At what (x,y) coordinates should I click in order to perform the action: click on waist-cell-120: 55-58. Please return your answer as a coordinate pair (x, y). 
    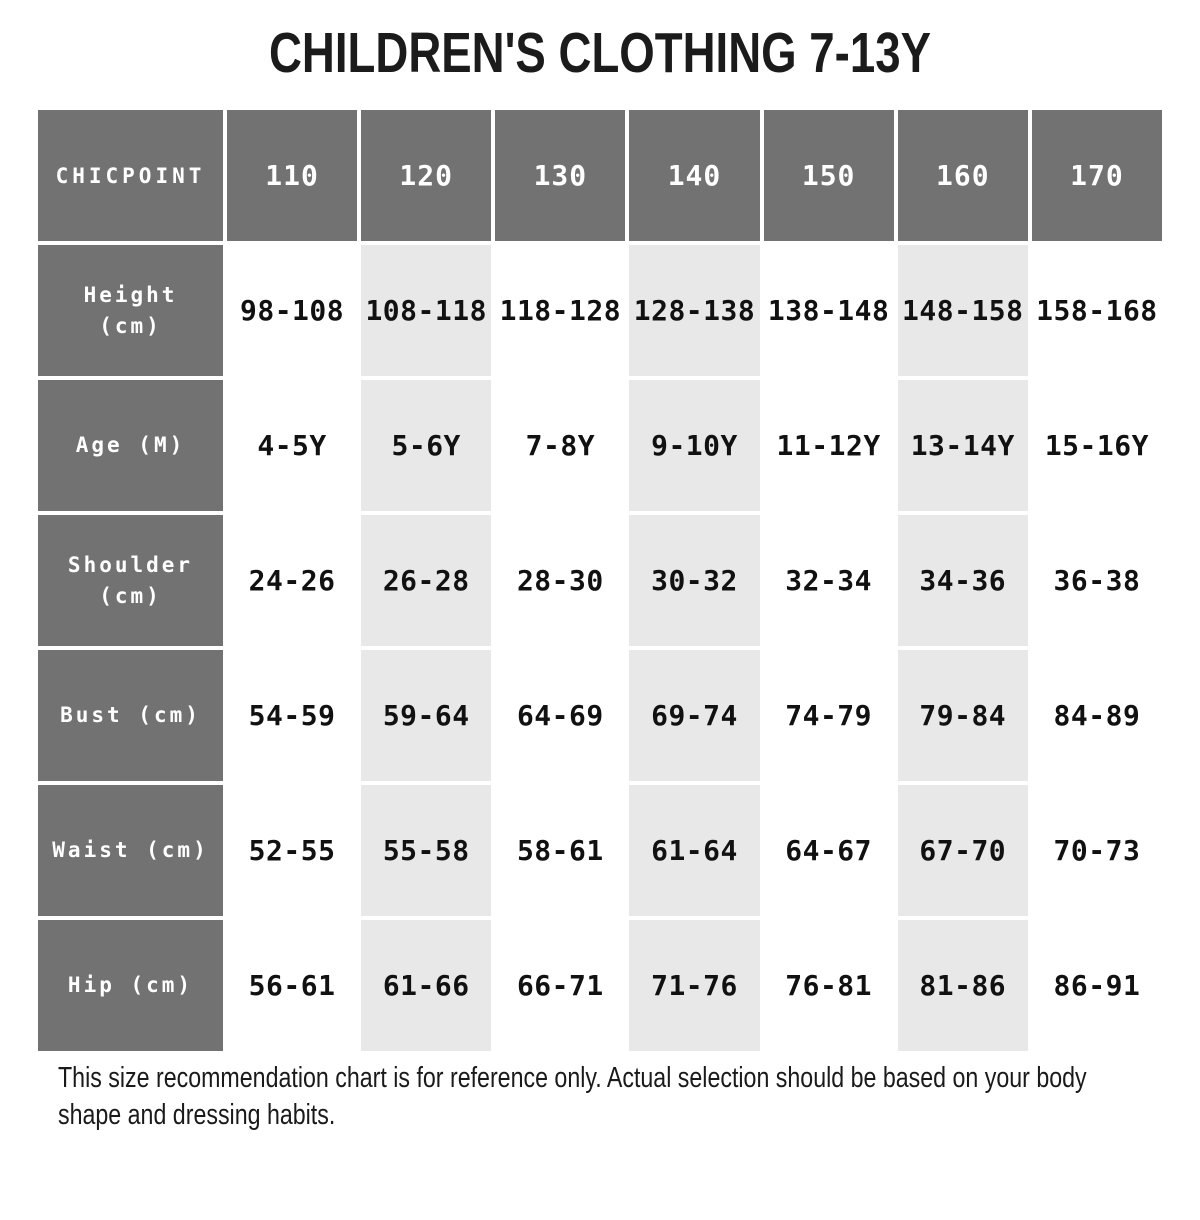
    Looking at the image, I should click on (426, 850).